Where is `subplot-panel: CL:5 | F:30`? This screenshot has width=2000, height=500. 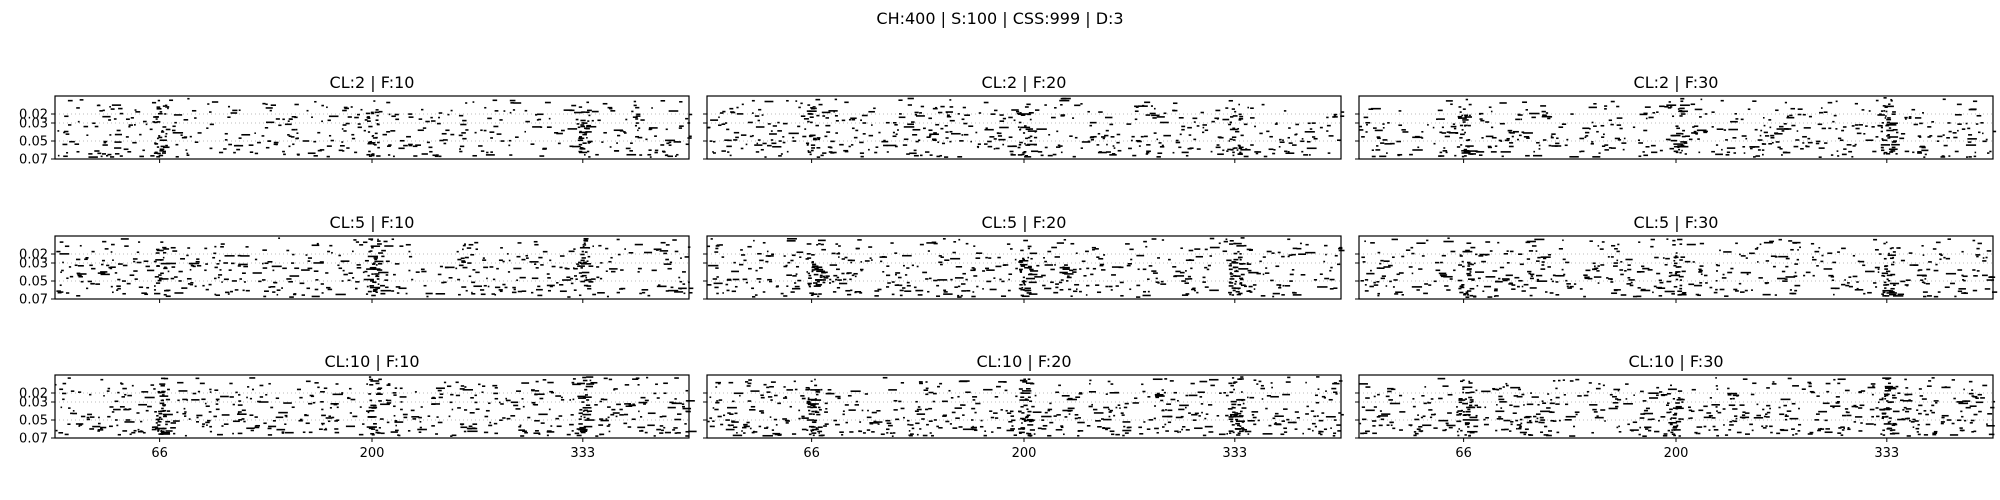
subplot-panel: CL:5 | F:30 is located at coordinates (1676, 258).